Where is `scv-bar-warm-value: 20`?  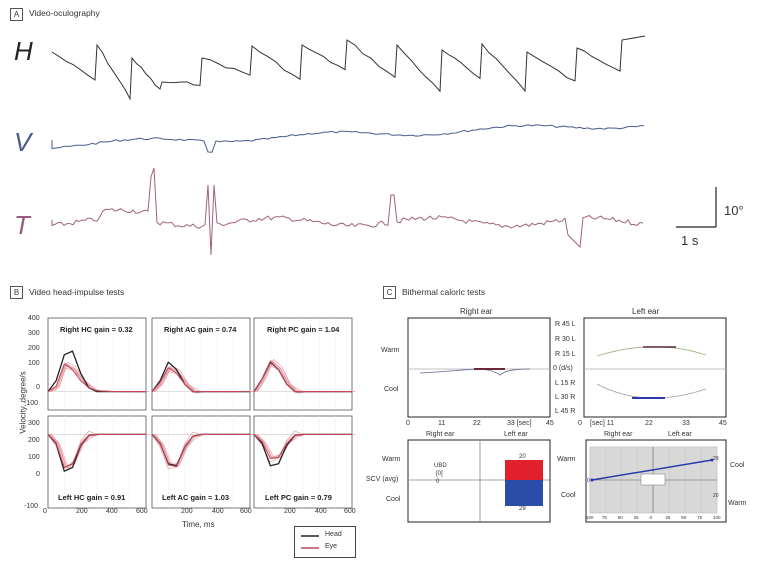 scv-bar-warm-value: 20 is located at coordinates (522, 457).